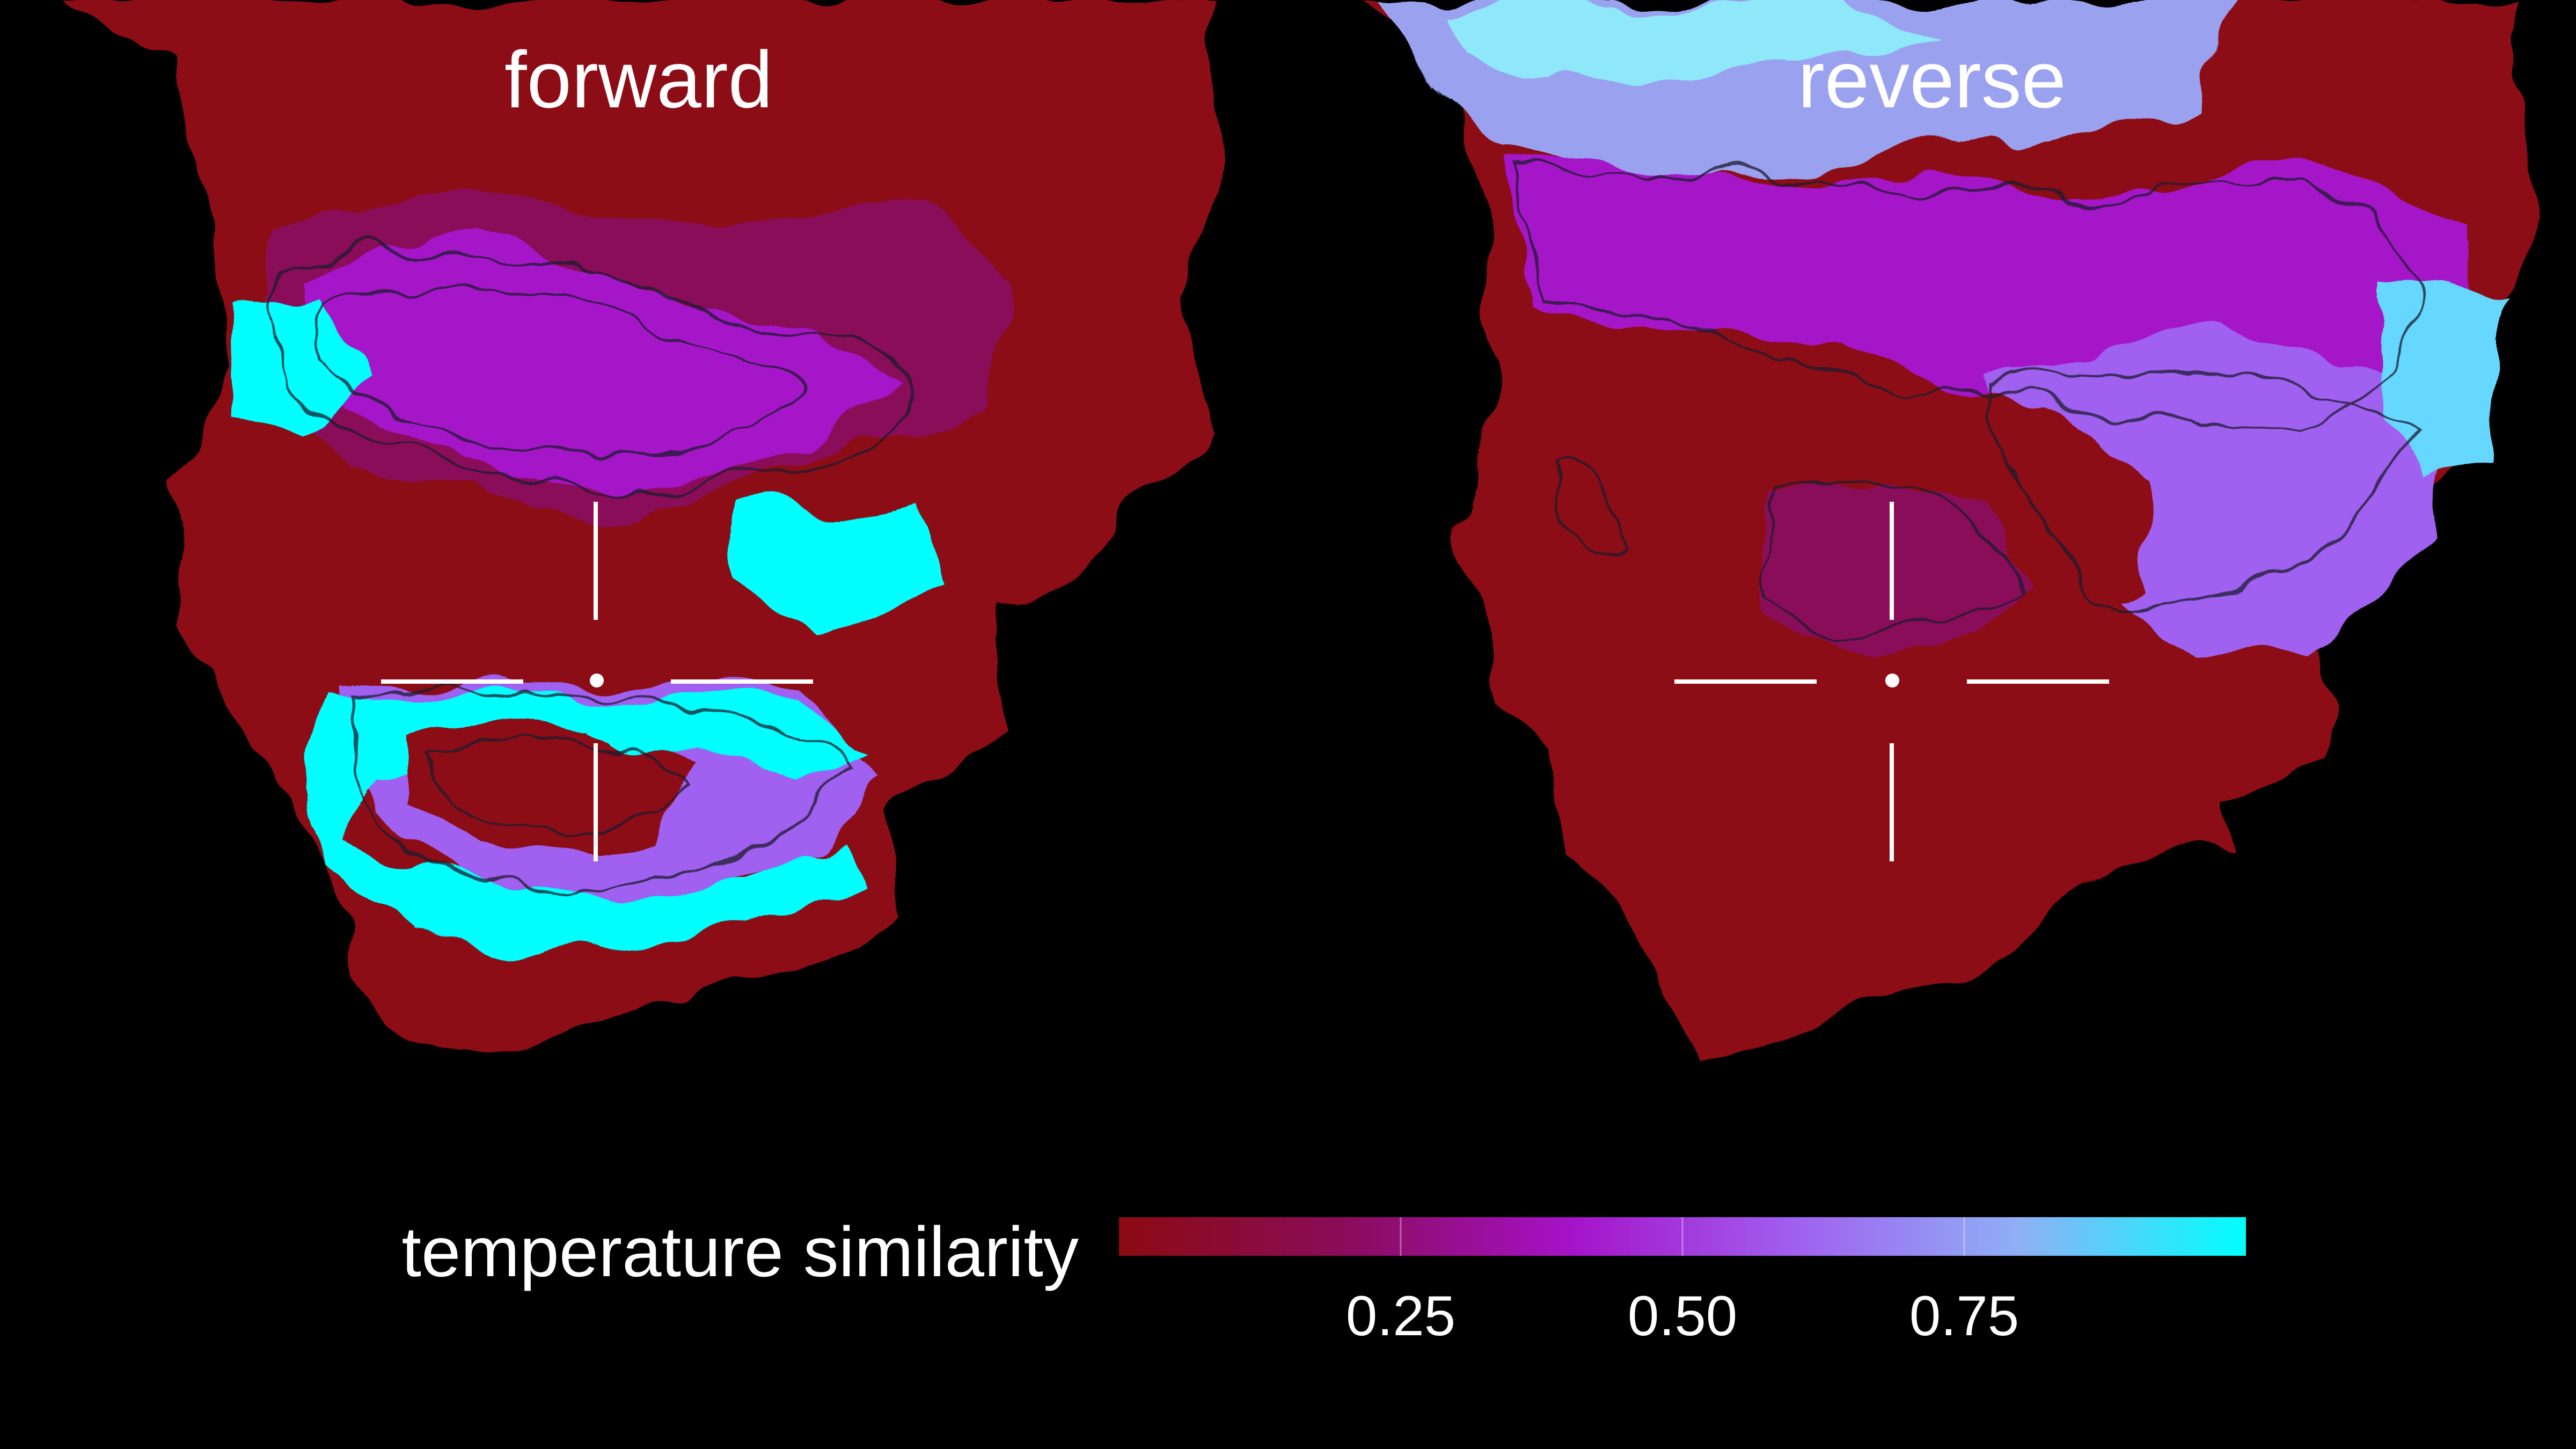 The image size is (2576, 1449). I want to click on colorbar-label: temperature similarity, so click(740, 1251).